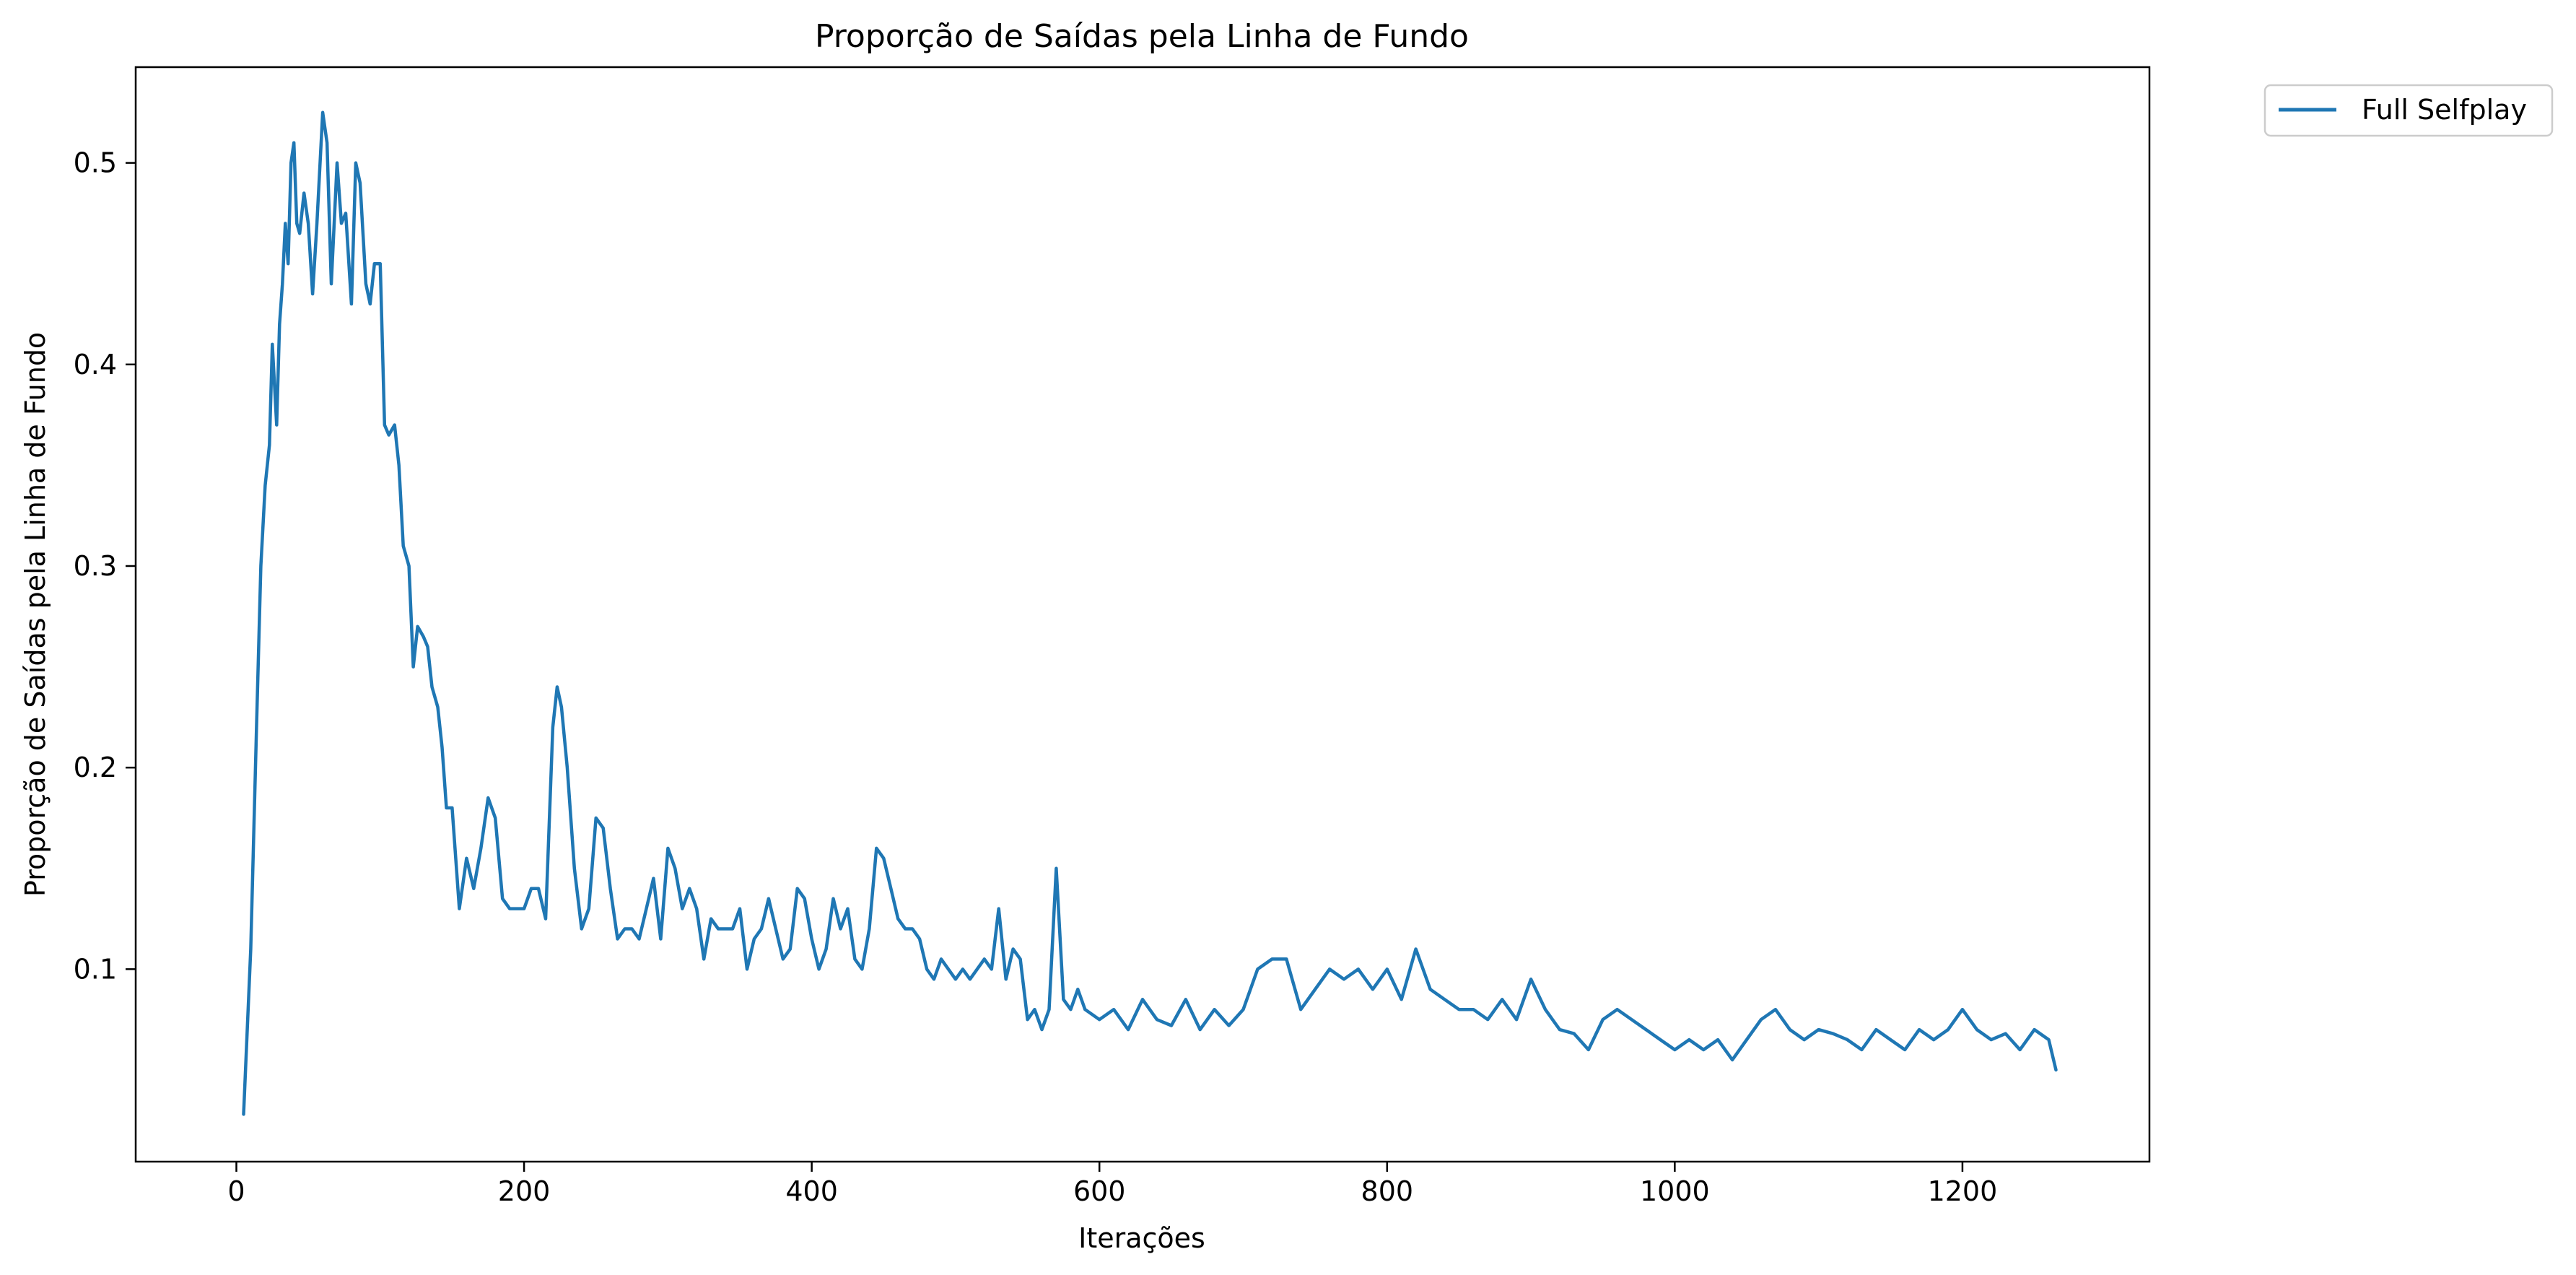 The height and width of the screenshot is (1275, 2576). I want to click on x-axis: 0 200 400 600 800 1000 1200, so click(1112, 1184).